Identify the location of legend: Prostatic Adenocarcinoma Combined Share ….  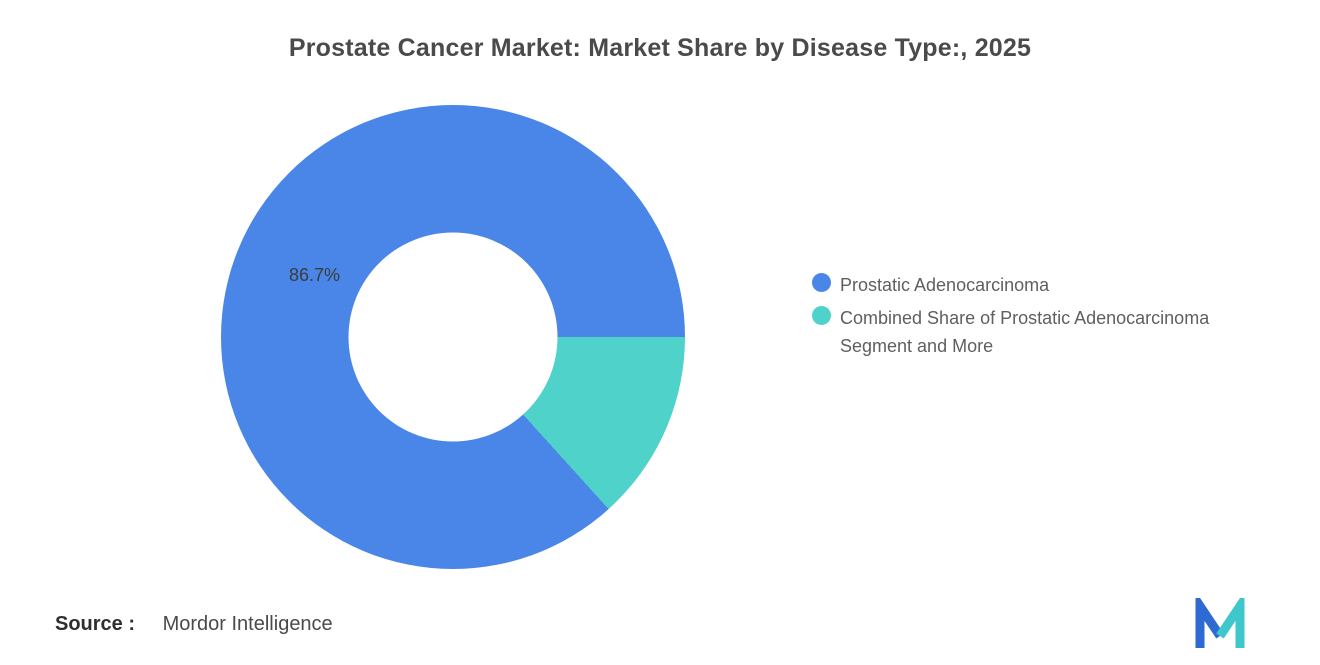
(1012, 318).